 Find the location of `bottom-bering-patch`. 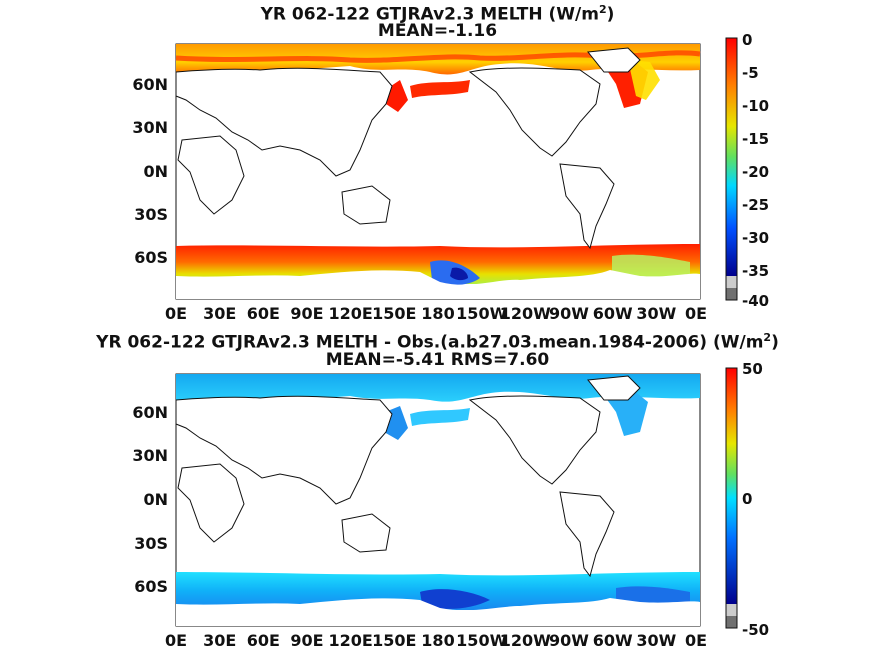

bottom-bering-patch is located at coordinates (440, 417).